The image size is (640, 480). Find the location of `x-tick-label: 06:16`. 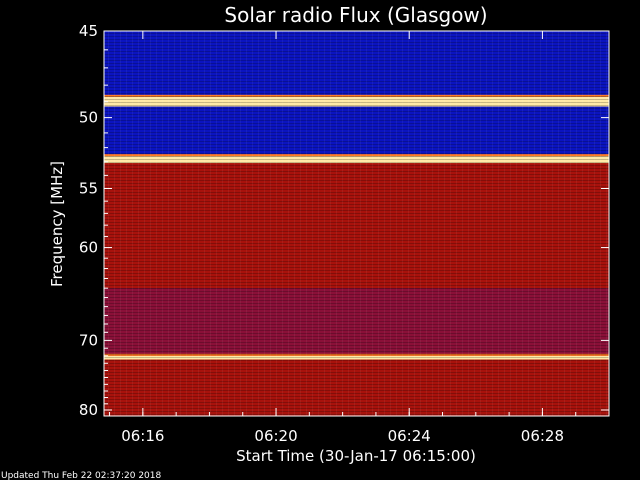

x-tick-label: 06:16 is located at coordinates (142, 436).